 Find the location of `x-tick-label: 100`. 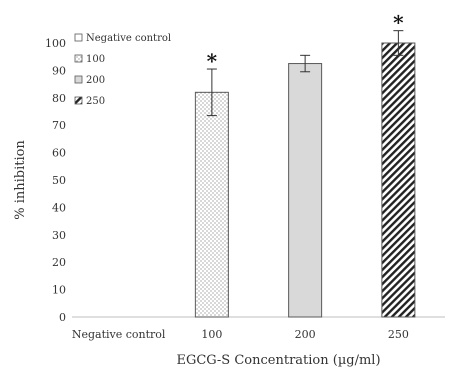

x-tick-label: 100 is located at coordinates (211, 334).